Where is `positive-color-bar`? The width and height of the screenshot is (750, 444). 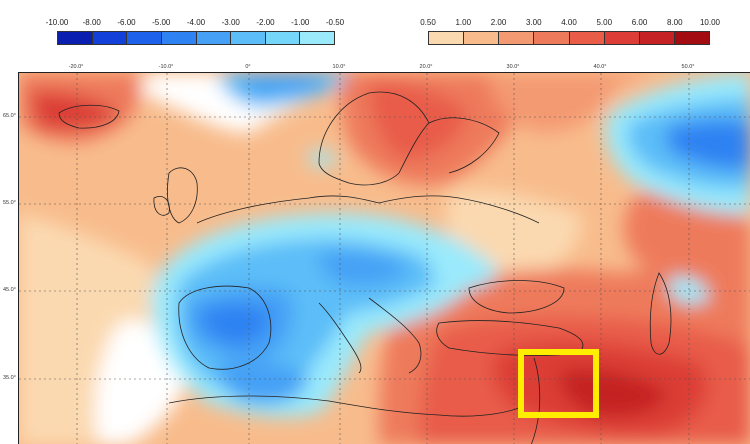 positive-color-bar is located at coordinates (569, 38).